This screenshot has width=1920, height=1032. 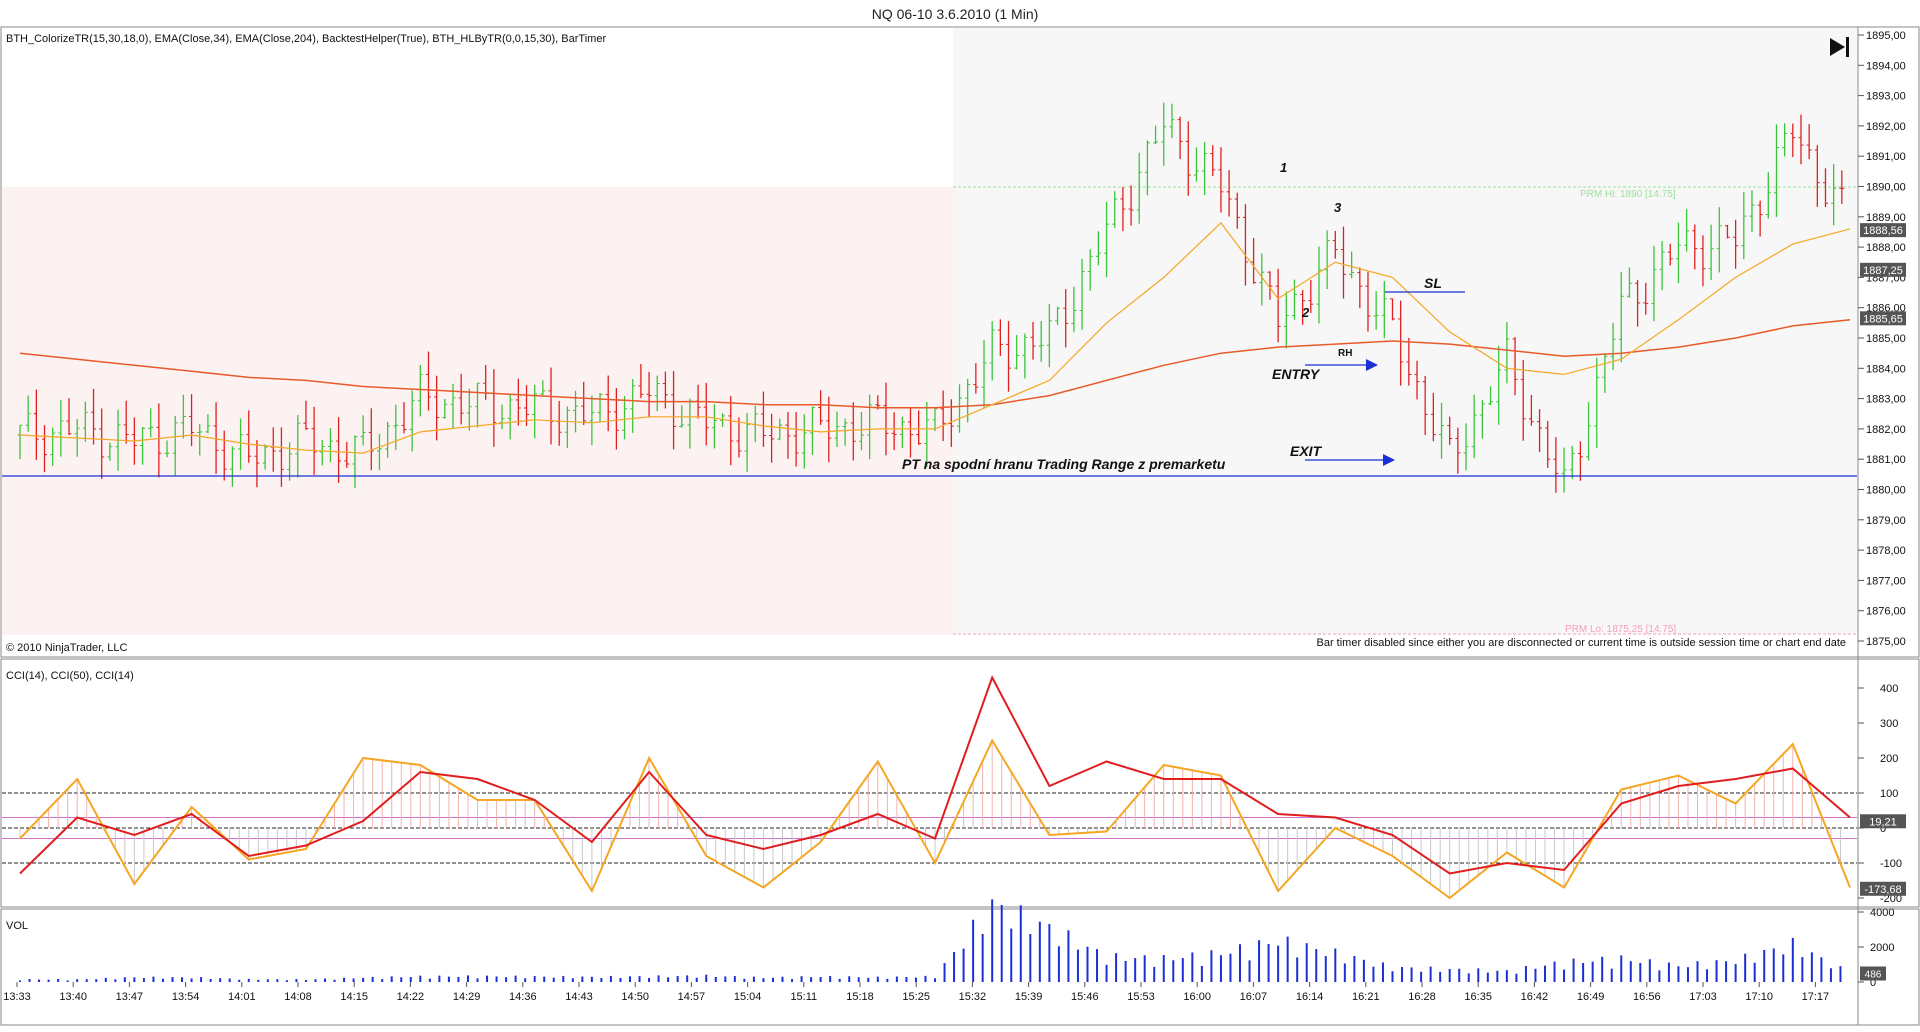 I want to click on price-tick-label: 1876,00, so click(x=1886, y=612).